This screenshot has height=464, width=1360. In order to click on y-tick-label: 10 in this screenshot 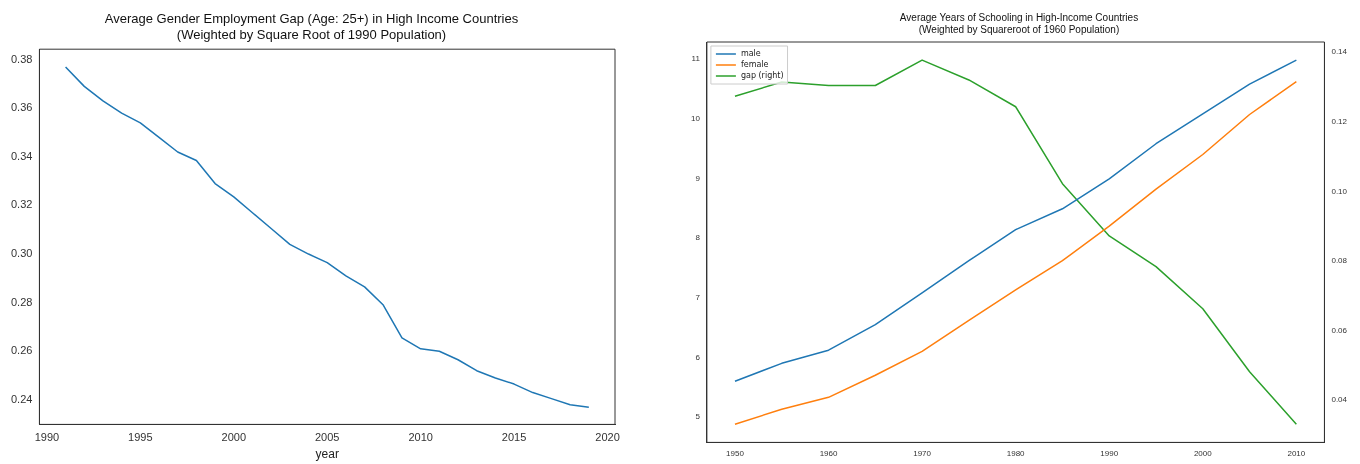, I will do `click(695, 118)`.